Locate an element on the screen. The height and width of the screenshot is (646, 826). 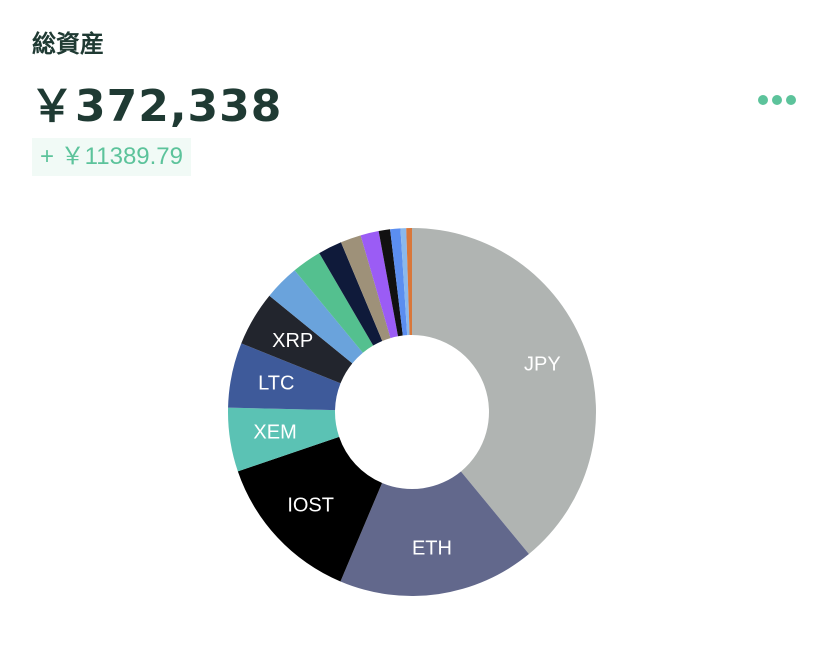
slice-label: XEM is located at coordinates (274, 432).